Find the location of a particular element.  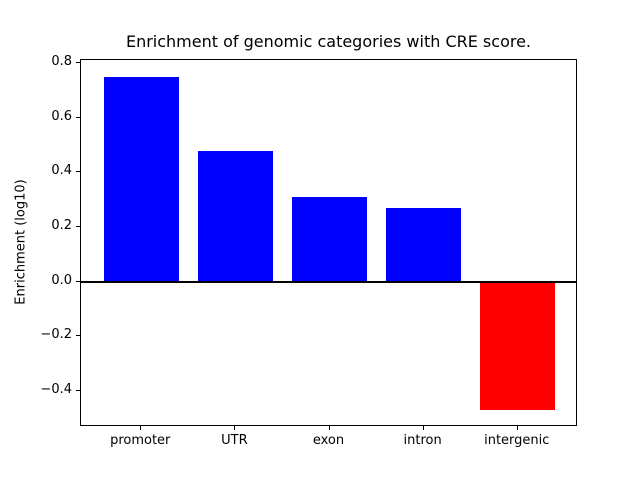

x-tick-label-promoter: promoter is located at coordinates (140, 440).